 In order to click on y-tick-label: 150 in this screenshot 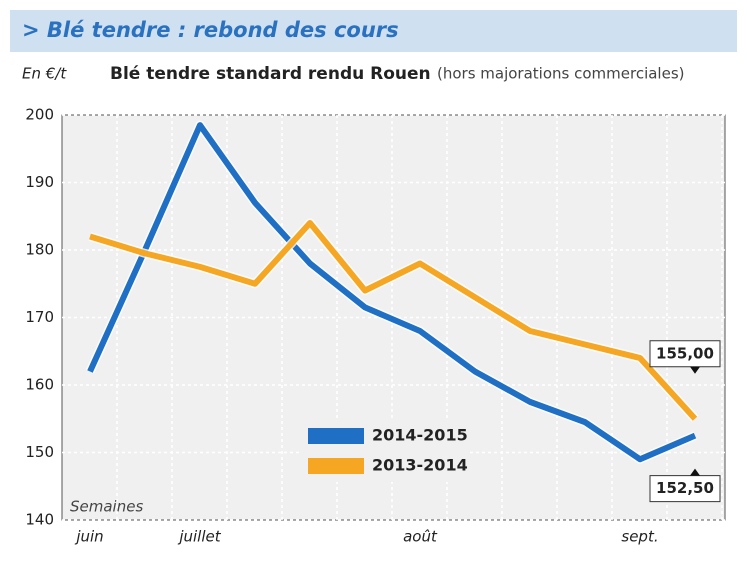, I will do `click(39, 452)`.